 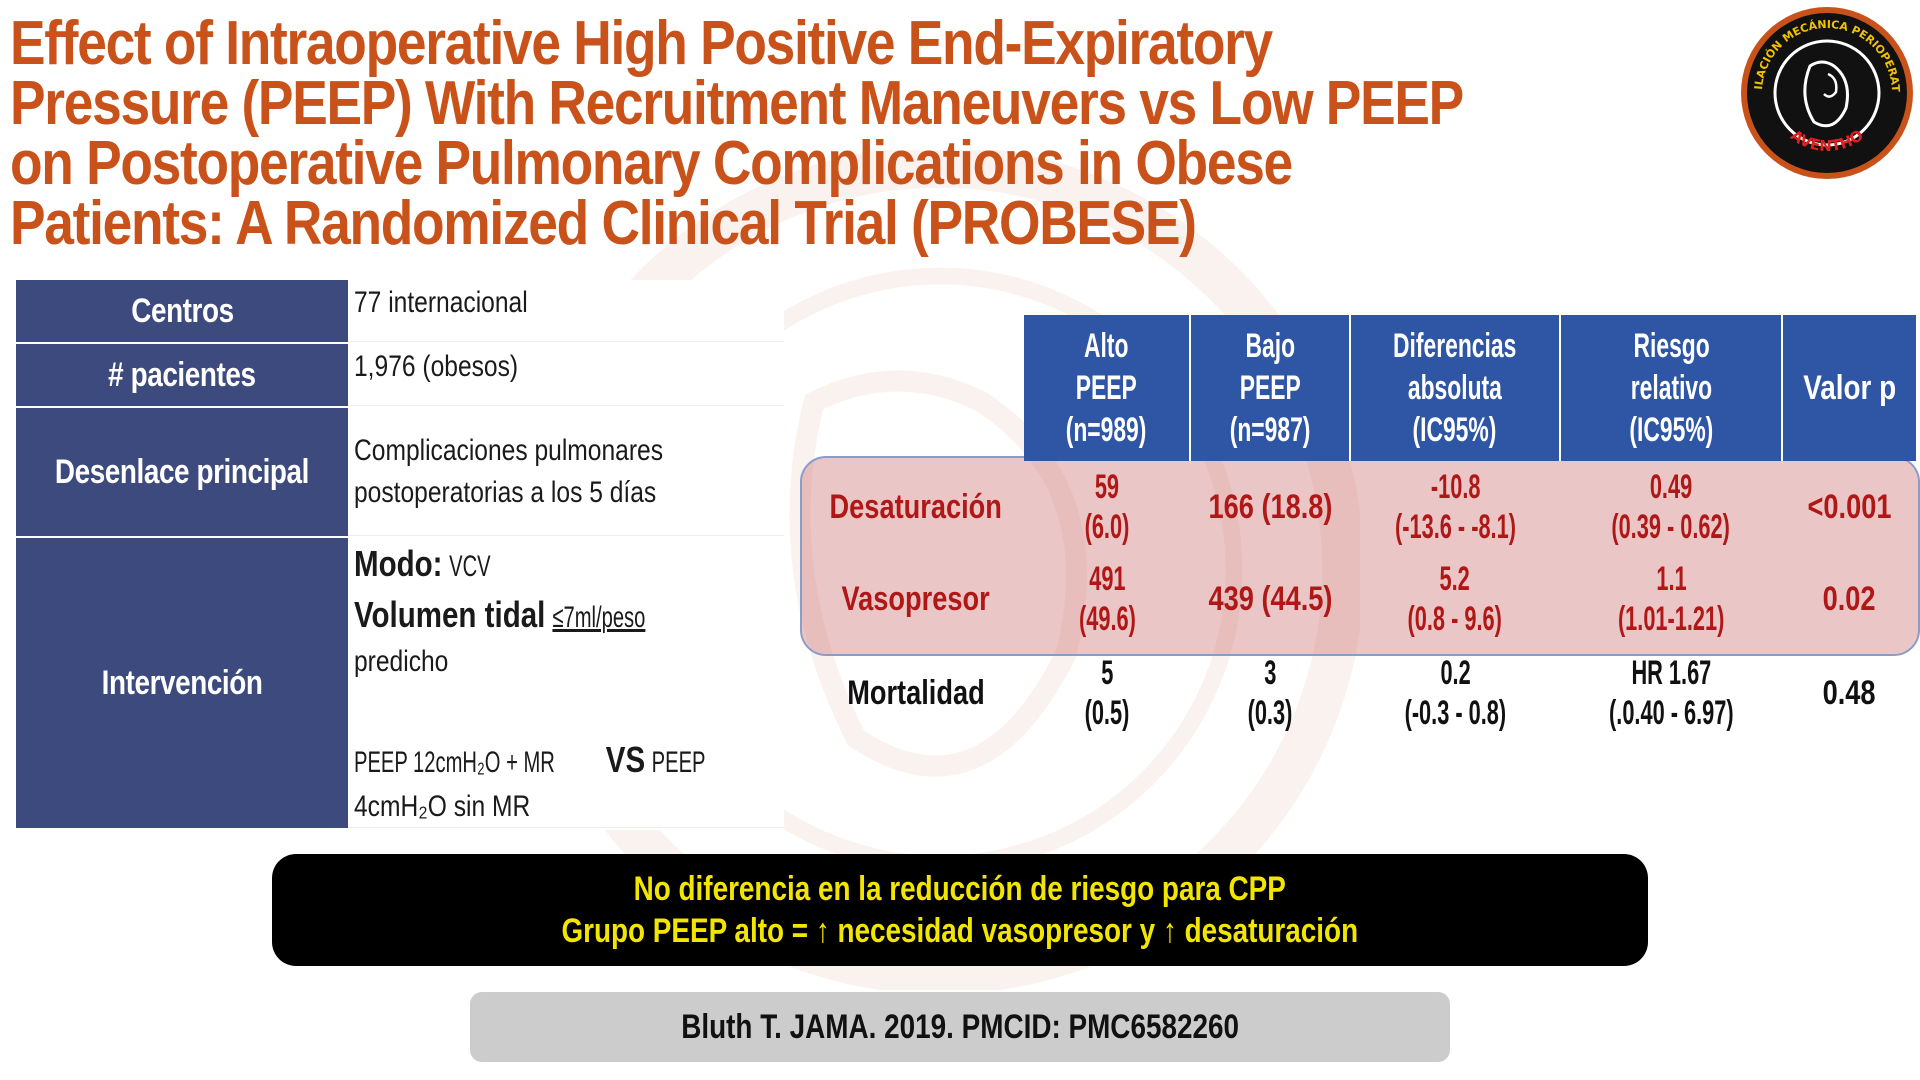 What do you see at coordinates (1271, 388) in the screenshot?
I see `header-bajo-peep: Bajo PEEP (n=987)` at bounding box center [1271, 388].